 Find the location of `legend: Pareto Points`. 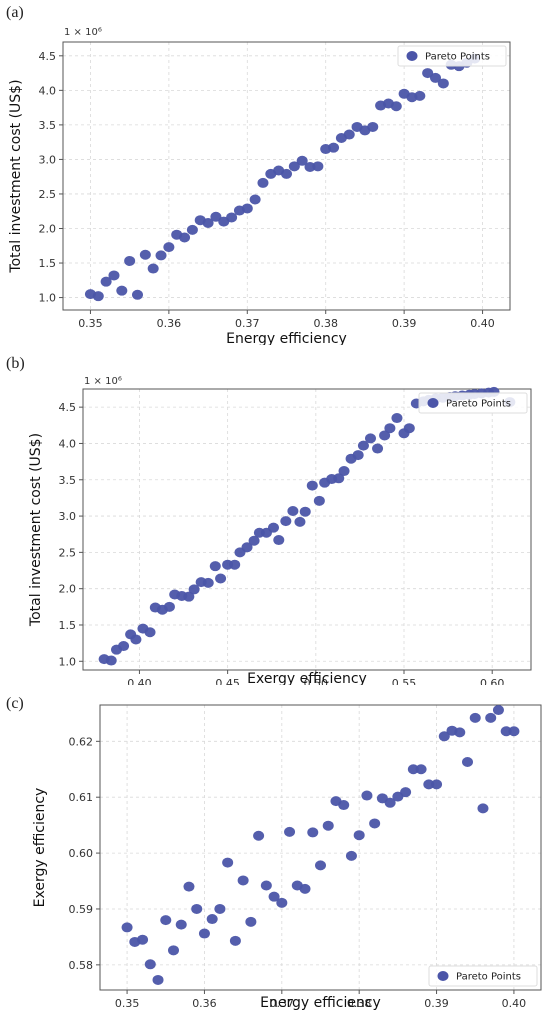

legend: Pareto Points is located at coordinates (473, 403).